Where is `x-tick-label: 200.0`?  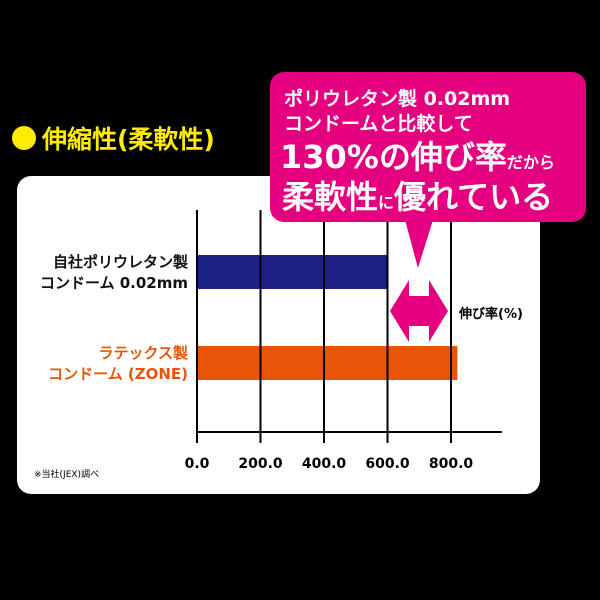
x-tick-label: 200.0 is located at coordinates (260, 464).